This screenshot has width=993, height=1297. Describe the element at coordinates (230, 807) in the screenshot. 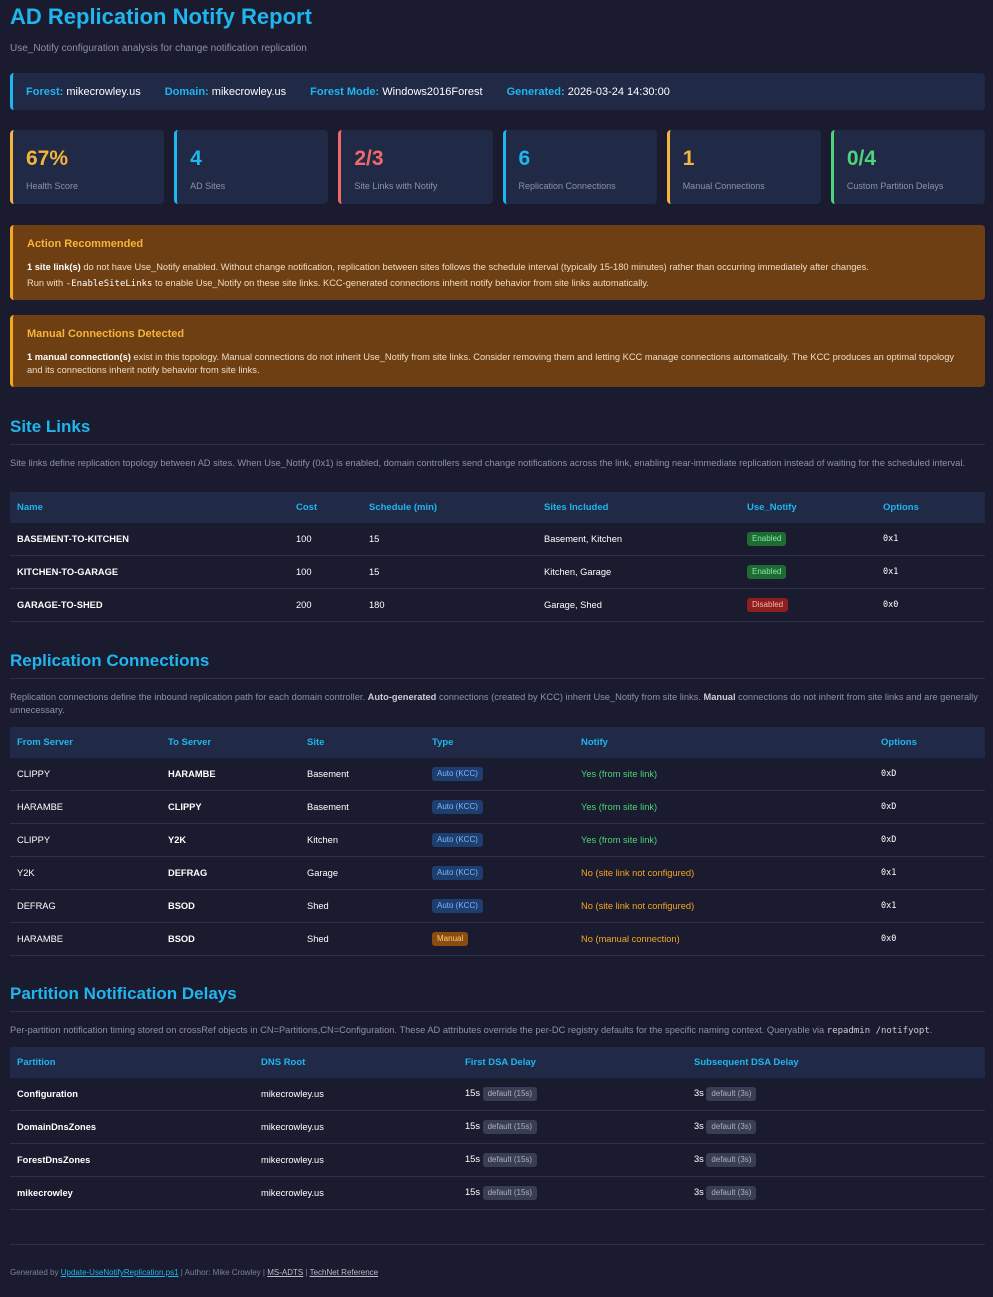

I see `to-server: CLIPPY` at that location.